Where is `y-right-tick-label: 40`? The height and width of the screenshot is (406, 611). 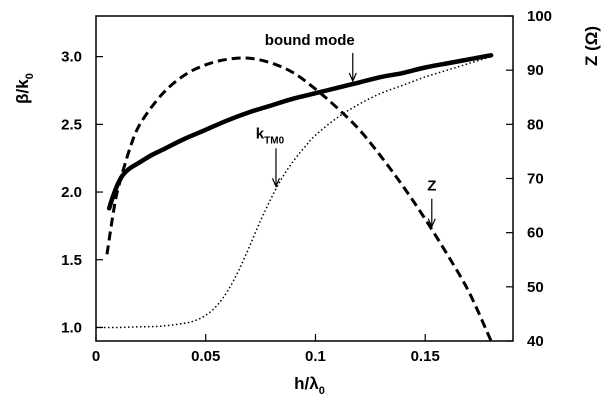
y-right-tick-label: 40 is located at coordinates (535, 341).